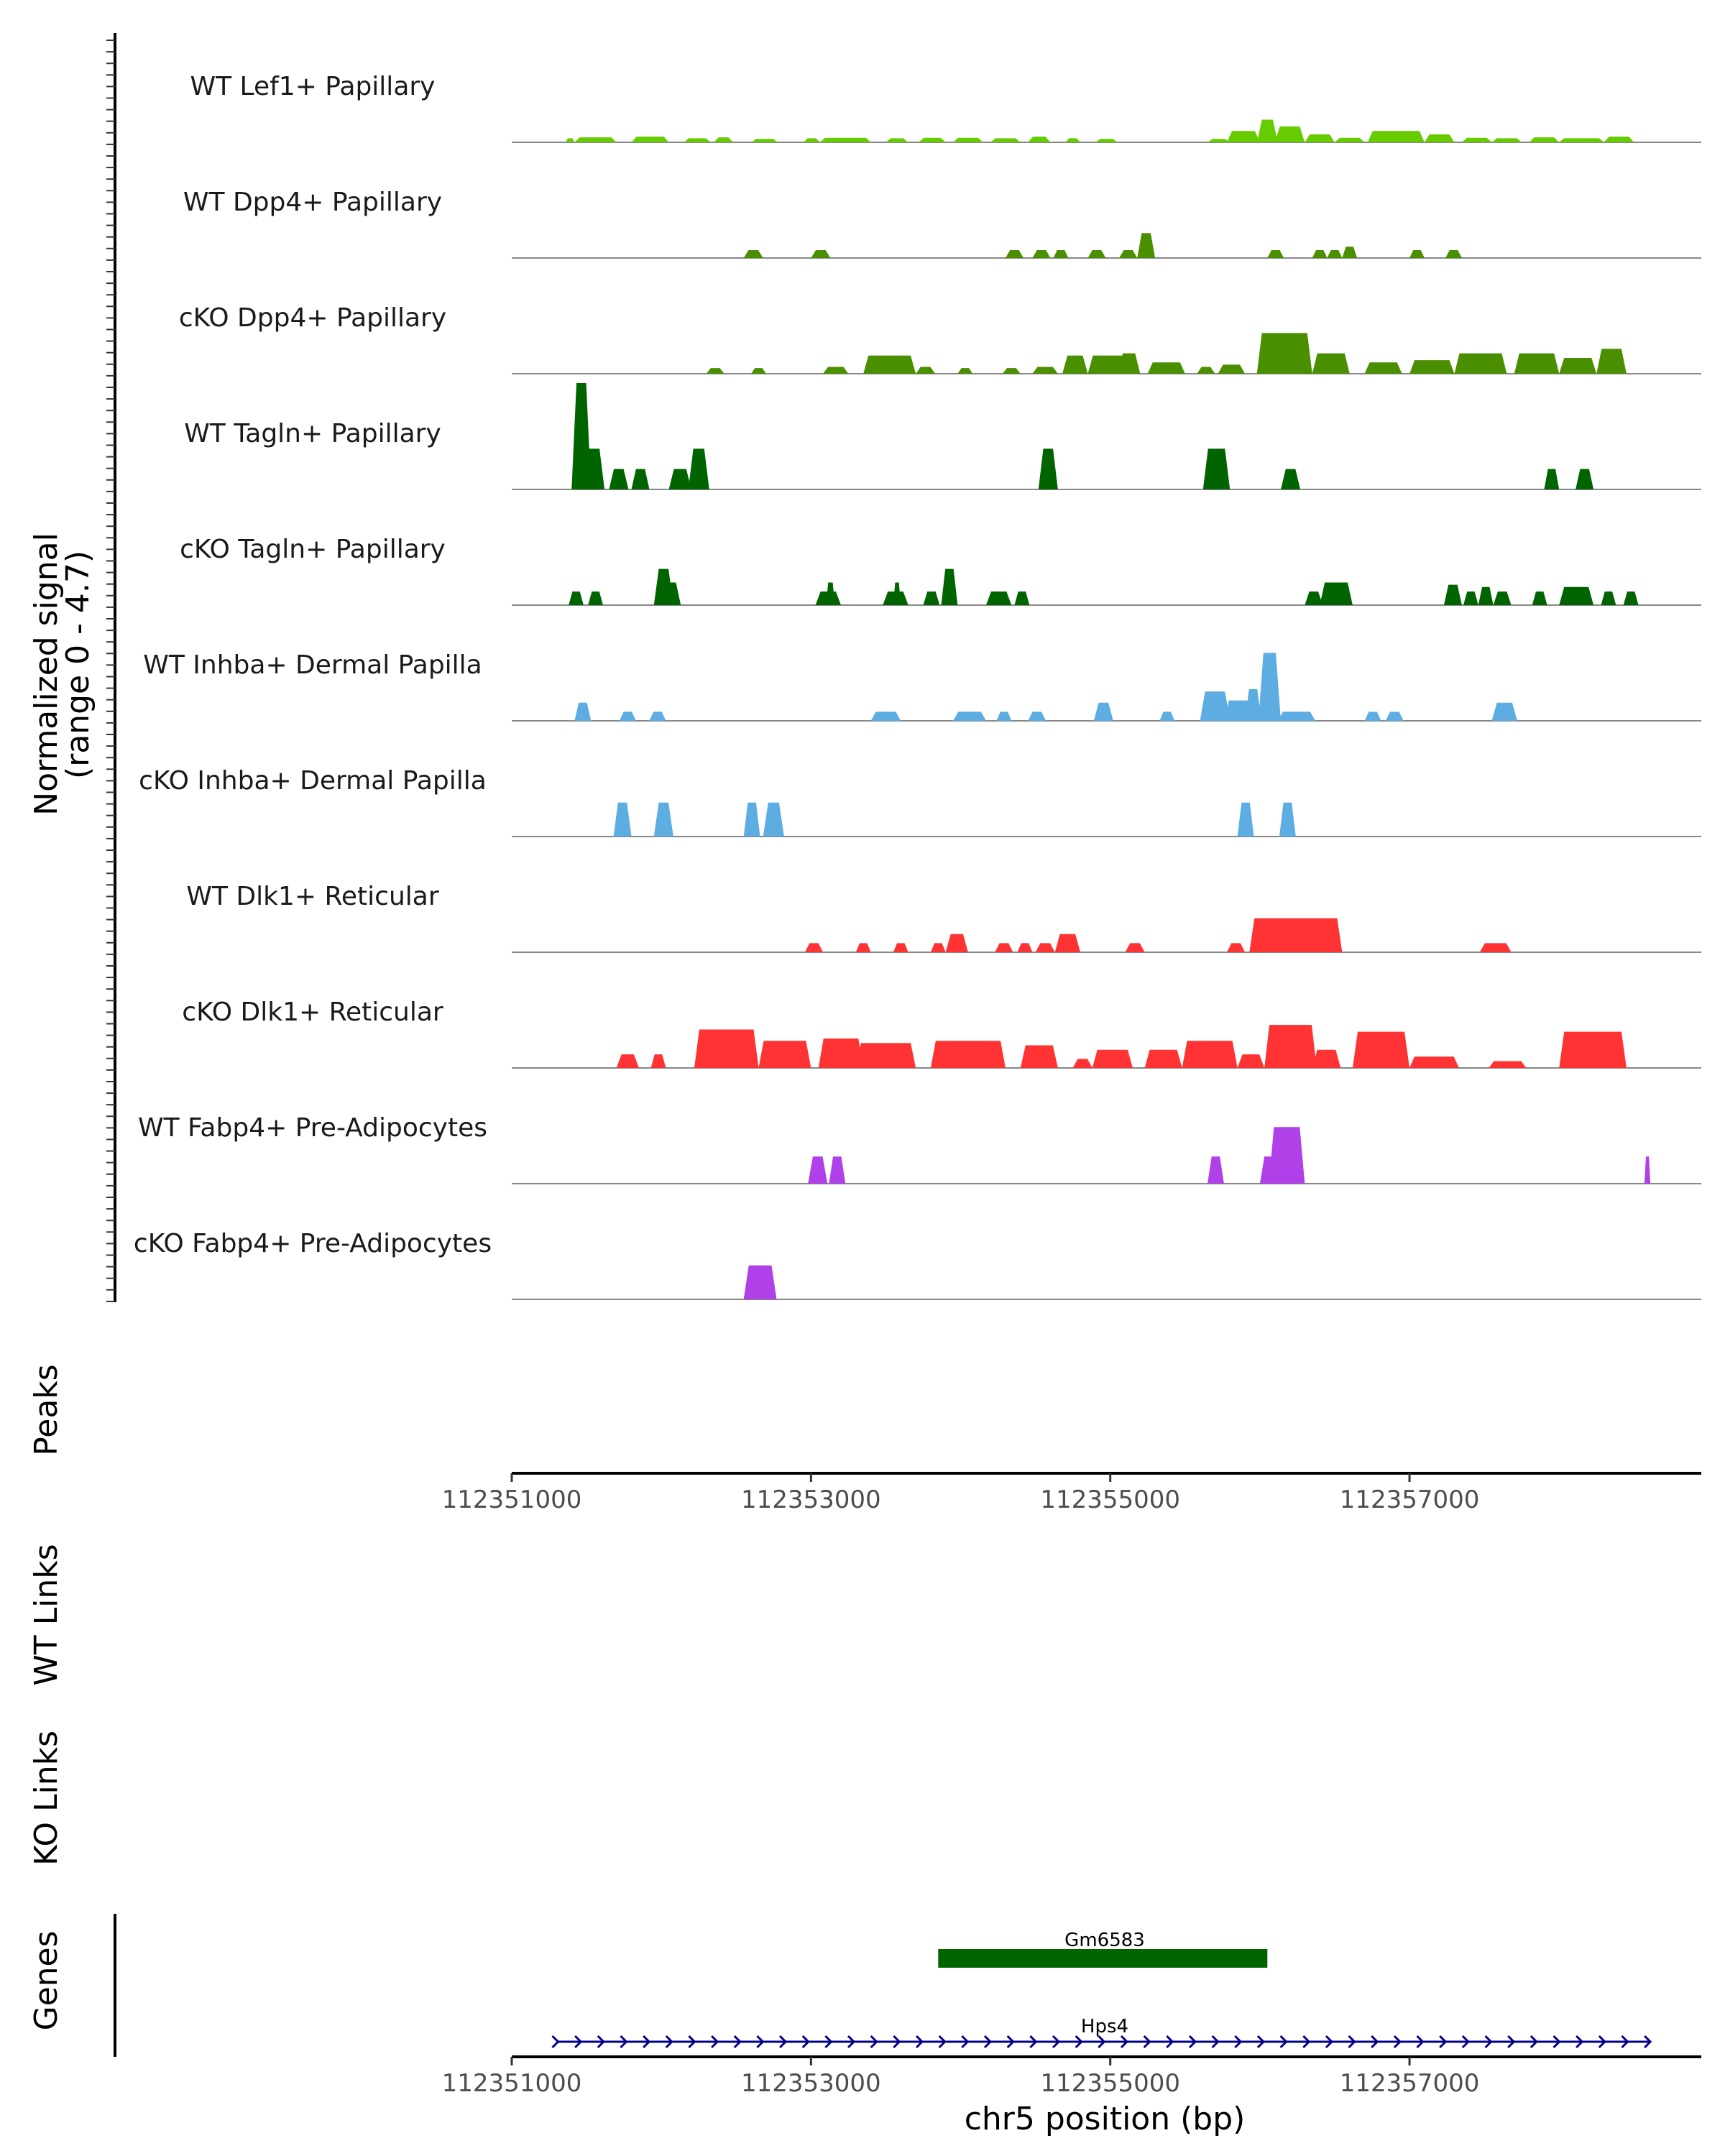 This screenshot has width=1725, height=2156. I want to click on x-tick-label: 112357000, so click(1410, 1499).